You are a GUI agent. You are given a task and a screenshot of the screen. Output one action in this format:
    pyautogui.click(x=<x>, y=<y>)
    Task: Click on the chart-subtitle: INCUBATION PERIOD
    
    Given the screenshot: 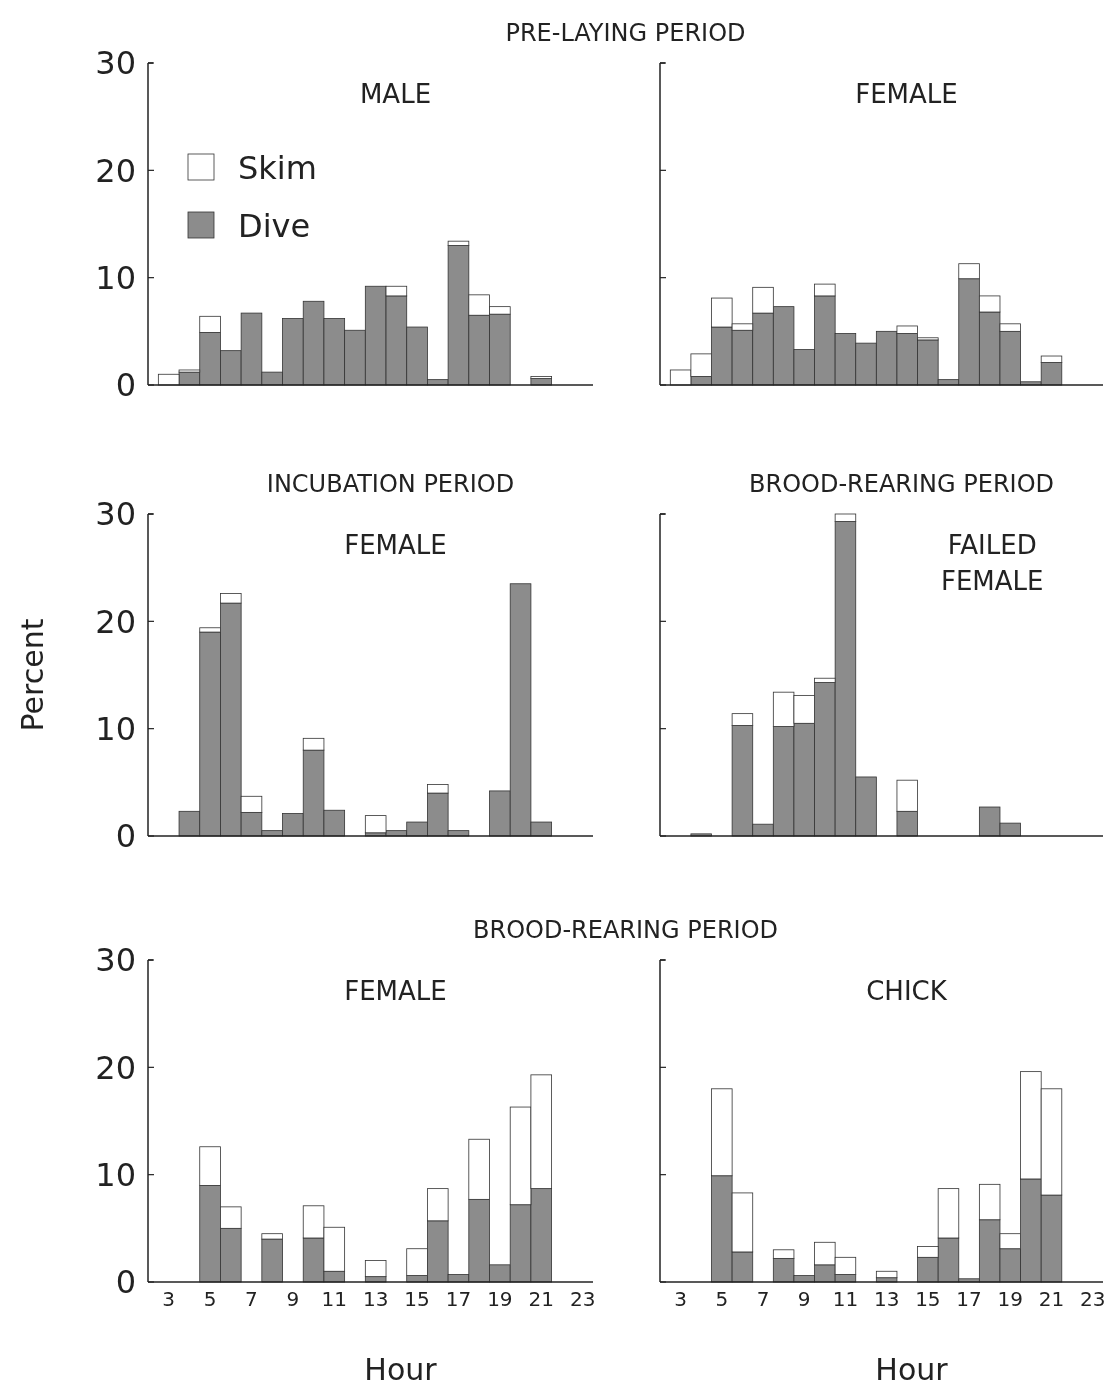 What is the action you would take?
    pyautogui.click(x=390, y=484)
    